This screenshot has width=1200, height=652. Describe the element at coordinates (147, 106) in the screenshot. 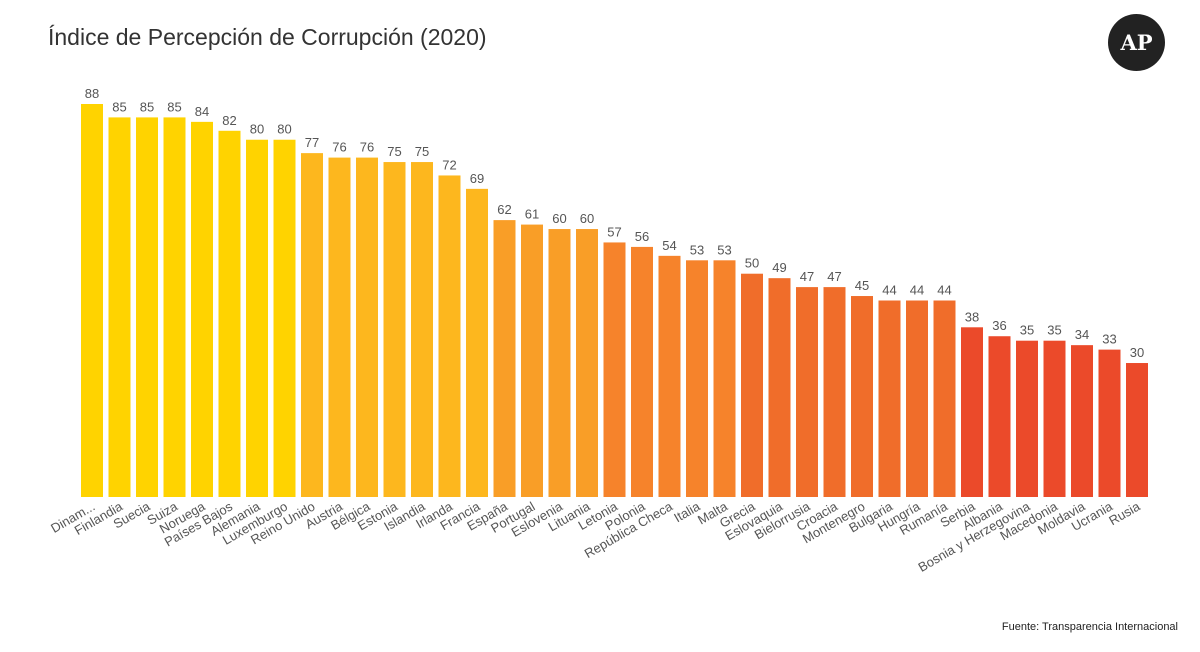

I see `data-label-2: 85` at that location.